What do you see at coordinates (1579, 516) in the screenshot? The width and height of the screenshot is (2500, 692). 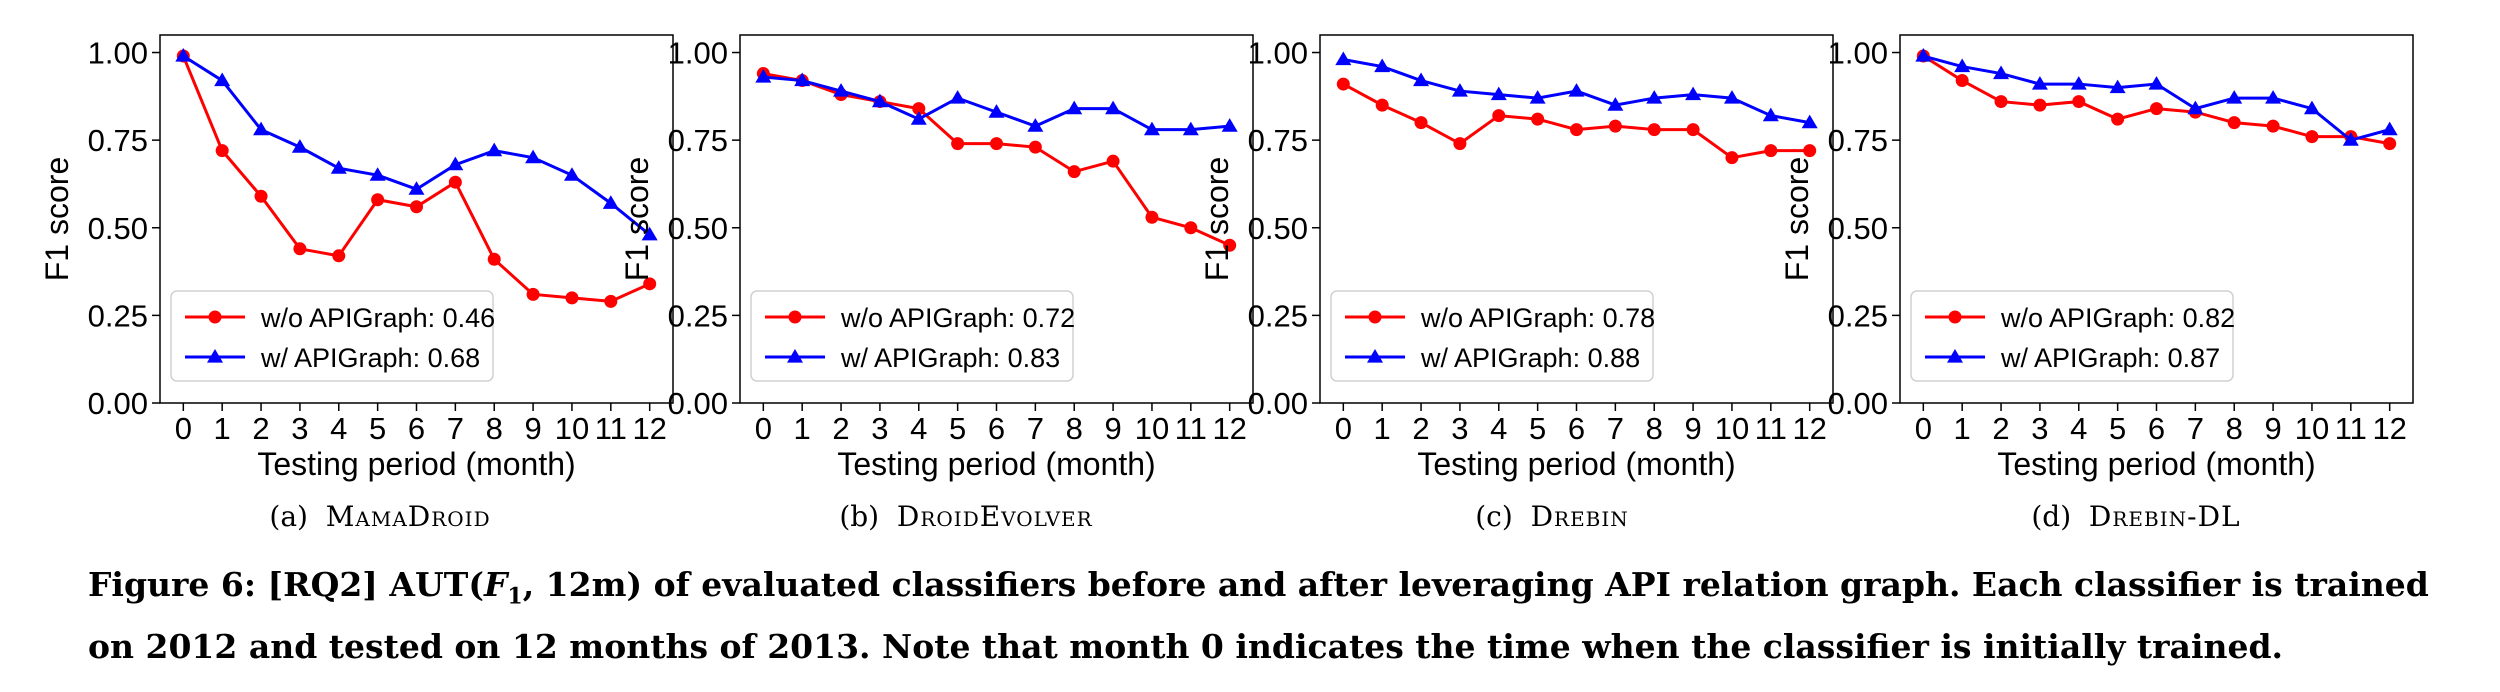 I see `subcaption-classifier-name: Drebin` at bounding box center [1579, 516].